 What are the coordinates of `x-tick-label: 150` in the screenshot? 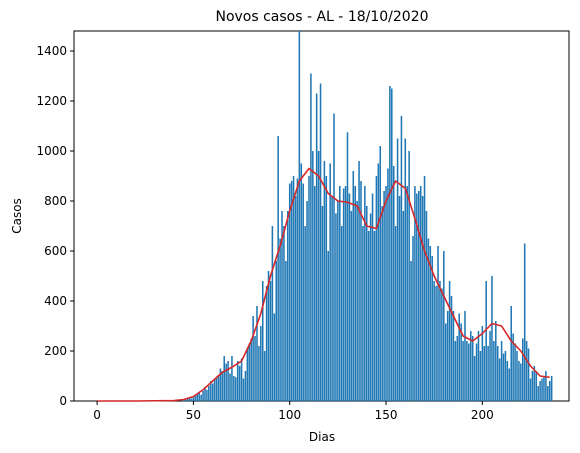 It's located at (386, 415).